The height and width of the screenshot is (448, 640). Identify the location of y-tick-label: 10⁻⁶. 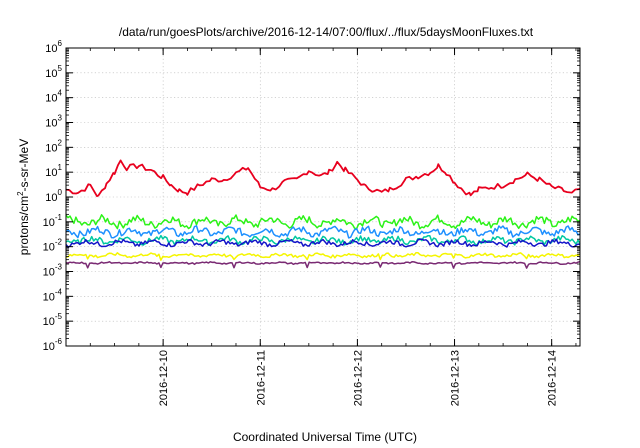
(53, 345).